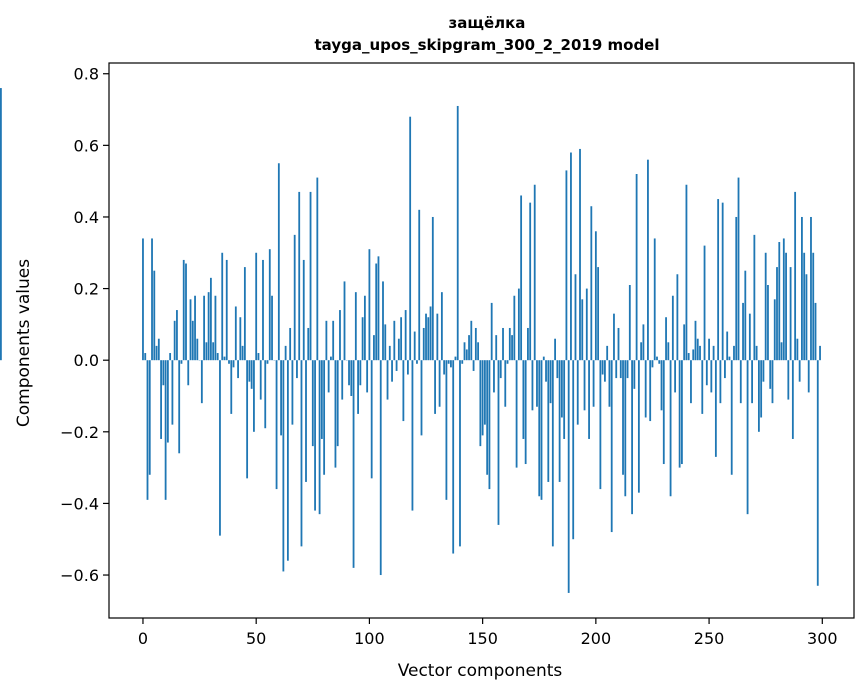 The image size is (867, 696). What do you see at coordinates (24, 343) in the screenshot?
I see `y-axis-label: Components values` at bounding box center [24, 343].